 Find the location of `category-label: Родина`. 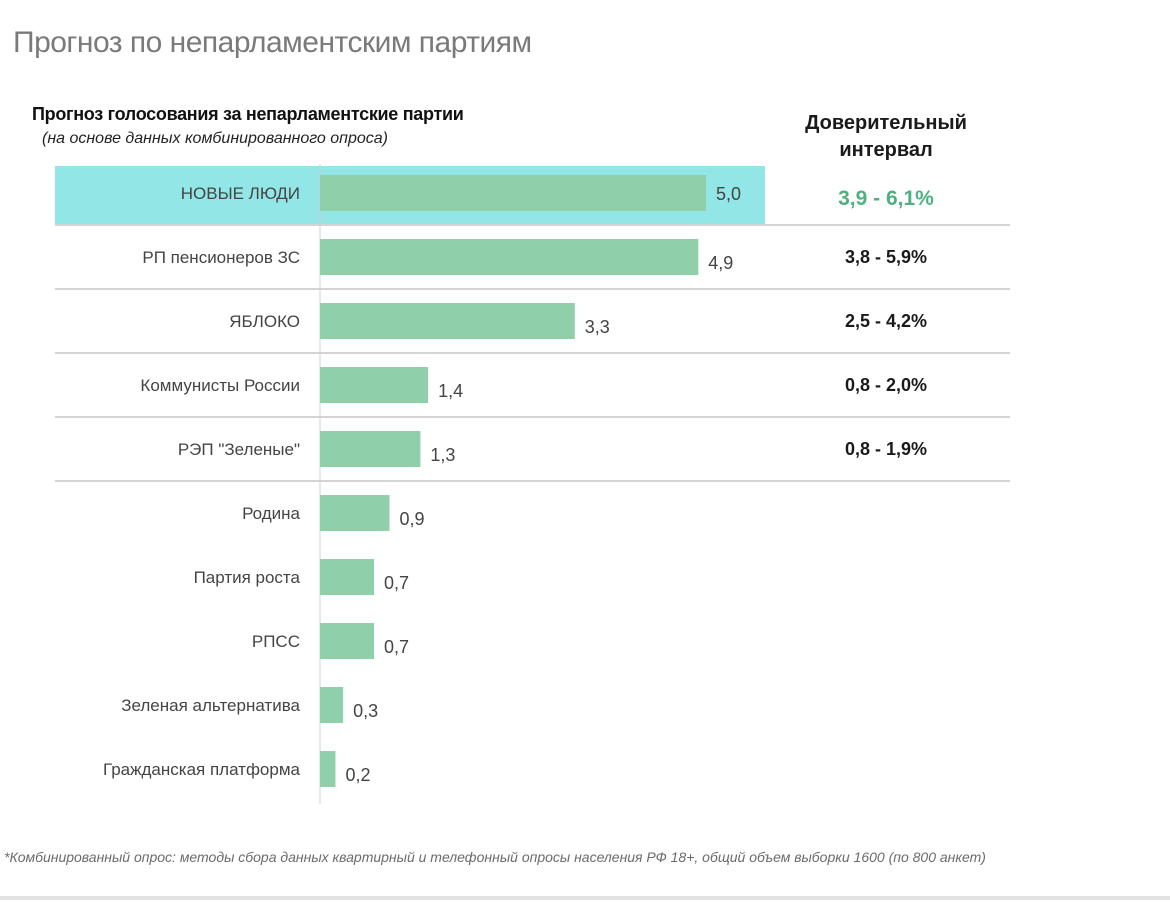

category-label: Родина is located at coordinates (271, 513).